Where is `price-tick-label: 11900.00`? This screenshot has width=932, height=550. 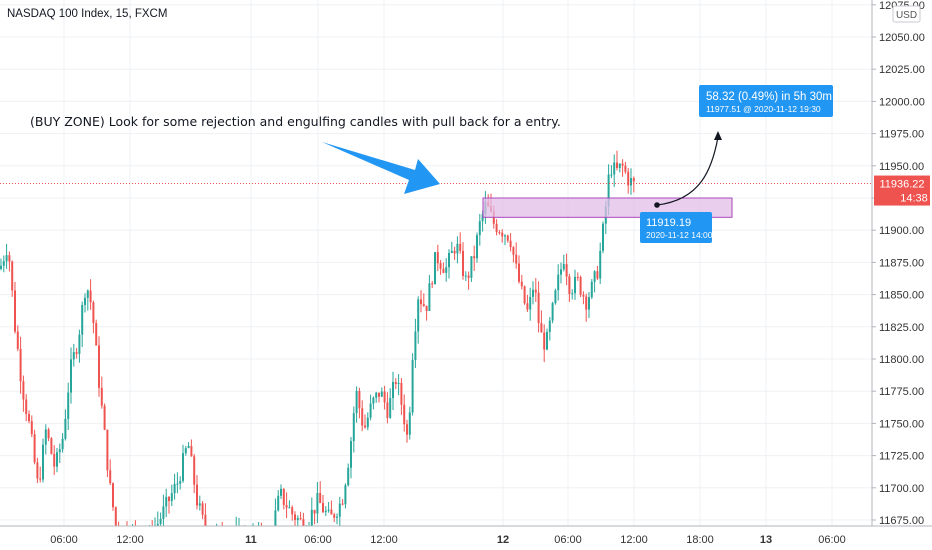
price-tick-label: 11900.00 is located at coordinates (901, 231).